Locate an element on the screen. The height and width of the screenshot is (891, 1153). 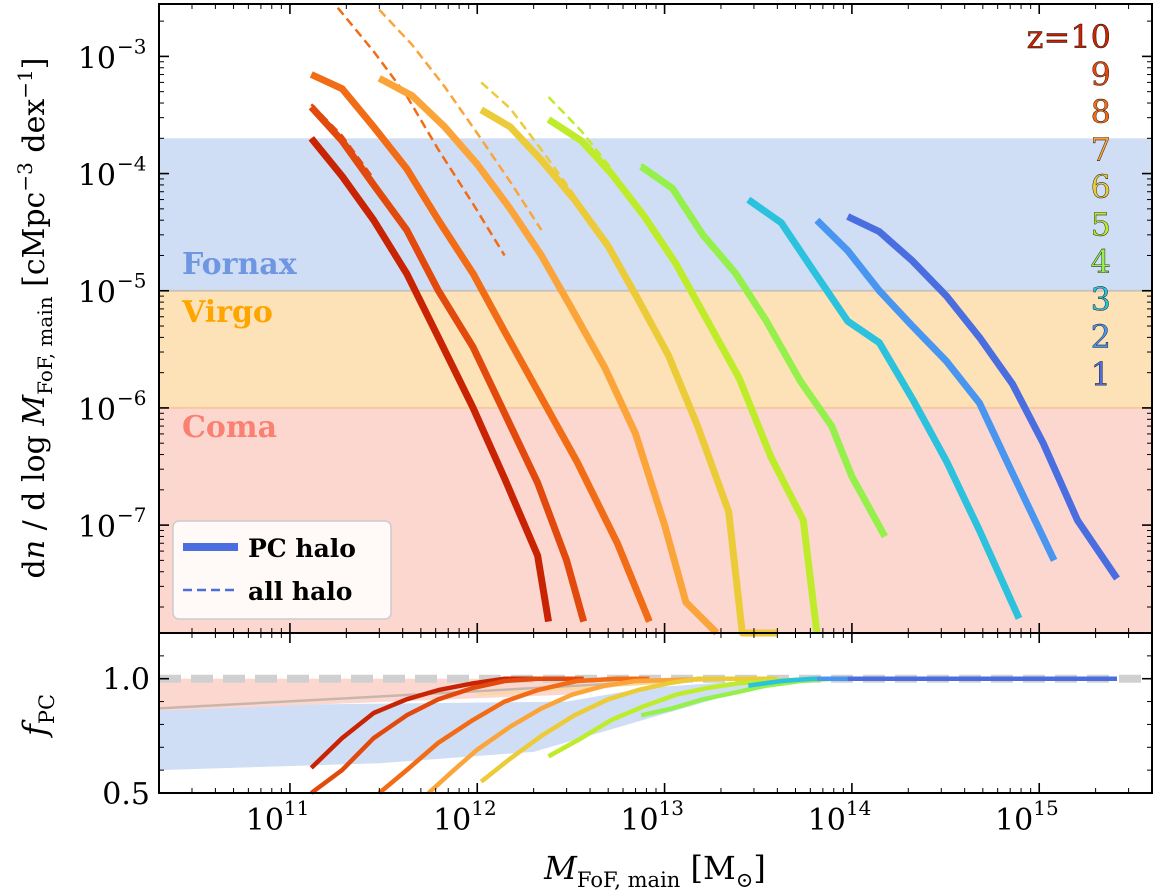
y-tick-label-exp: −7 is located at coordinates (131, 515).